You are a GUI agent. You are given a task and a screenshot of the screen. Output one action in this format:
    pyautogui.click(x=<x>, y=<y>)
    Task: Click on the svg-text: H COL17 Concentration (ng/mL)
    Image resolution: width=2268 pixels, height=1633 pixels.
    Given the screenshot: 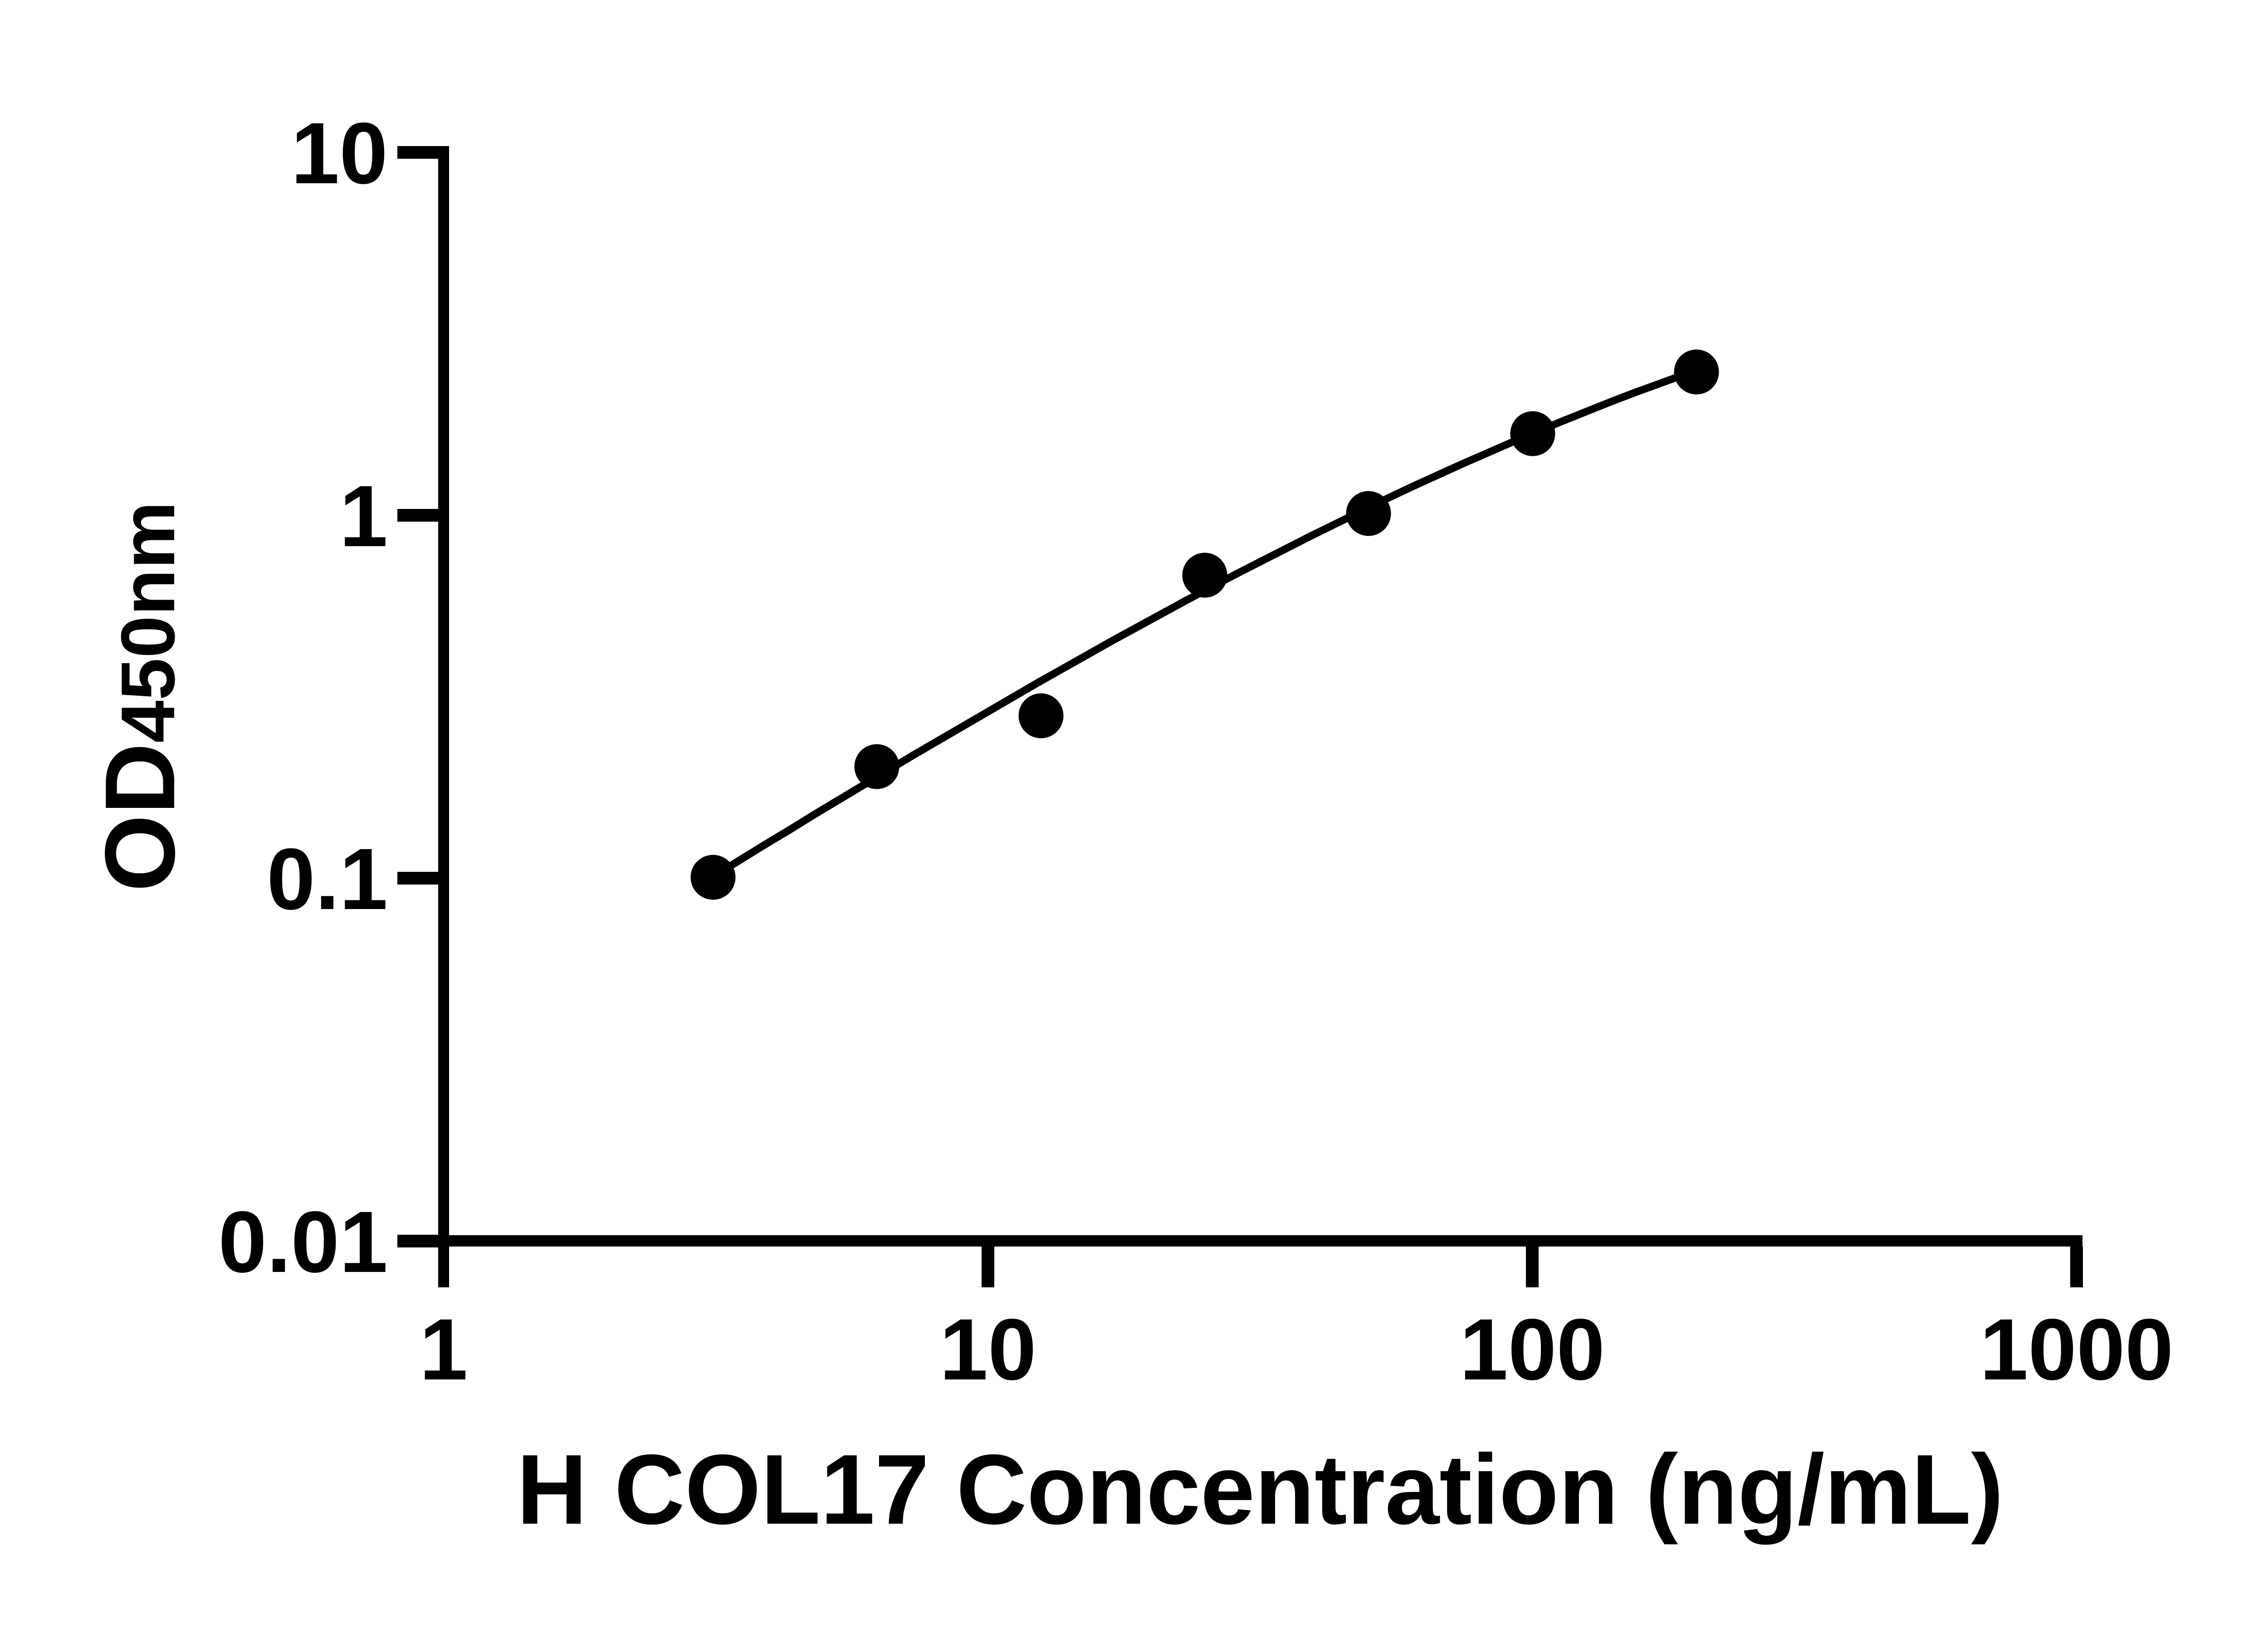 What is the action you would take?
    pyautogui.click(x=1260, y=1489)
    